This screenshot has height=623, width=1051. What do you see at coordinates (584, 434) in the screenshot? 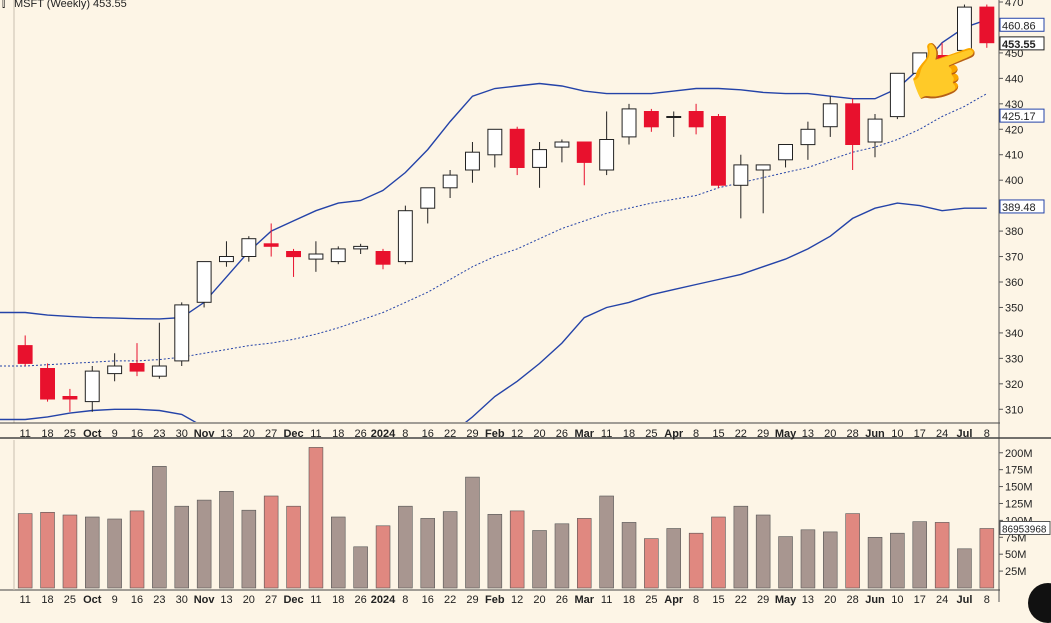
I see `x-tick-label: Mar` at bounding box center [584, 434].